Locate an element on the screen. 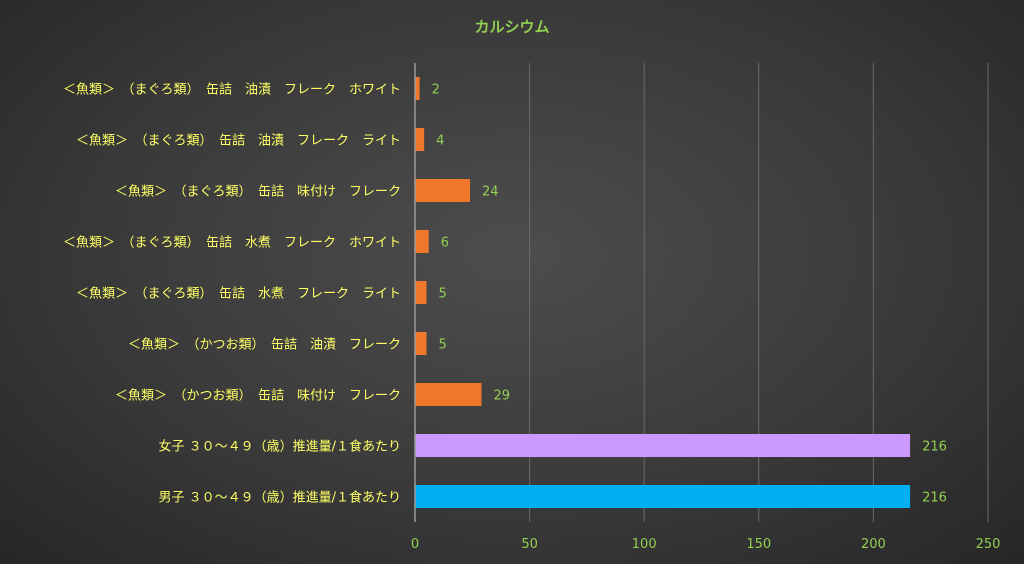  x-tick-label: 150 is located at coordinates (758, 544).